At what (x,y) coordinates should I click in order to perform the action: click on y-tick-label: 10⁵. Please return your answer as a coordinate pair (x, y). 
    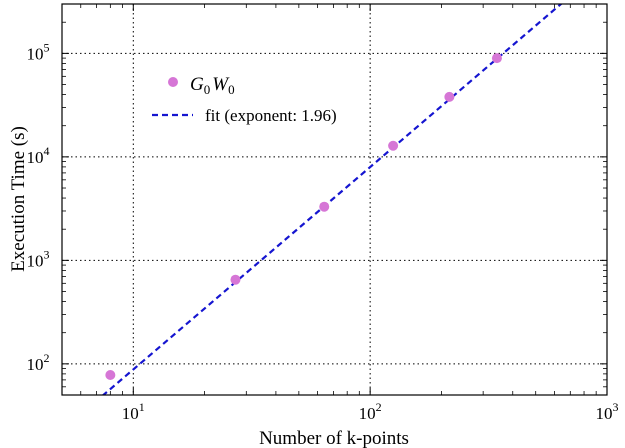
    Looking at the image, I should click on (38, 51).